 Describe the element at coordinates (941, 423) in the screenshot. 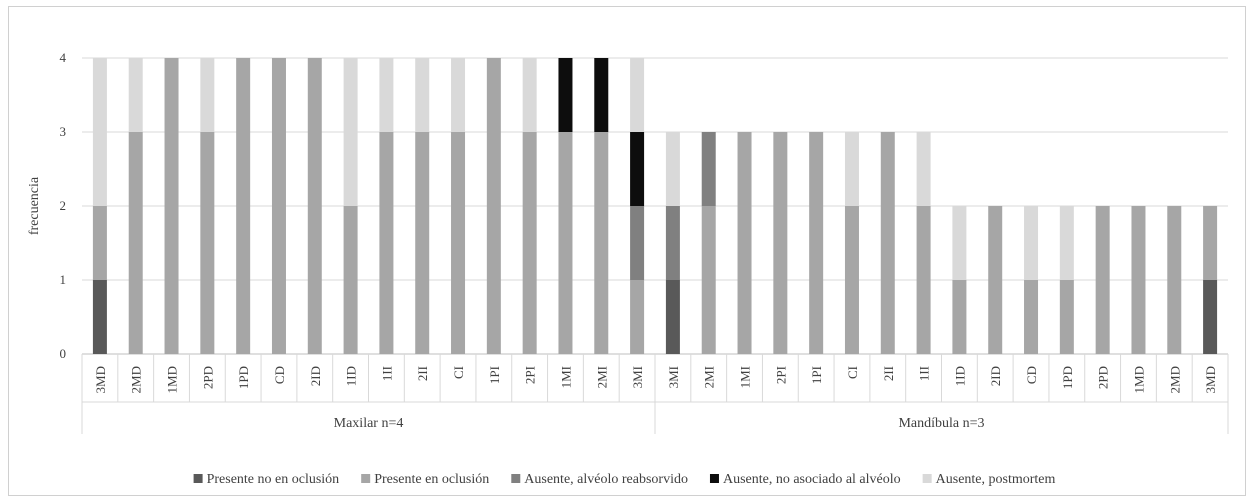

I see `group-label: Mandíbula n=3` at that location.